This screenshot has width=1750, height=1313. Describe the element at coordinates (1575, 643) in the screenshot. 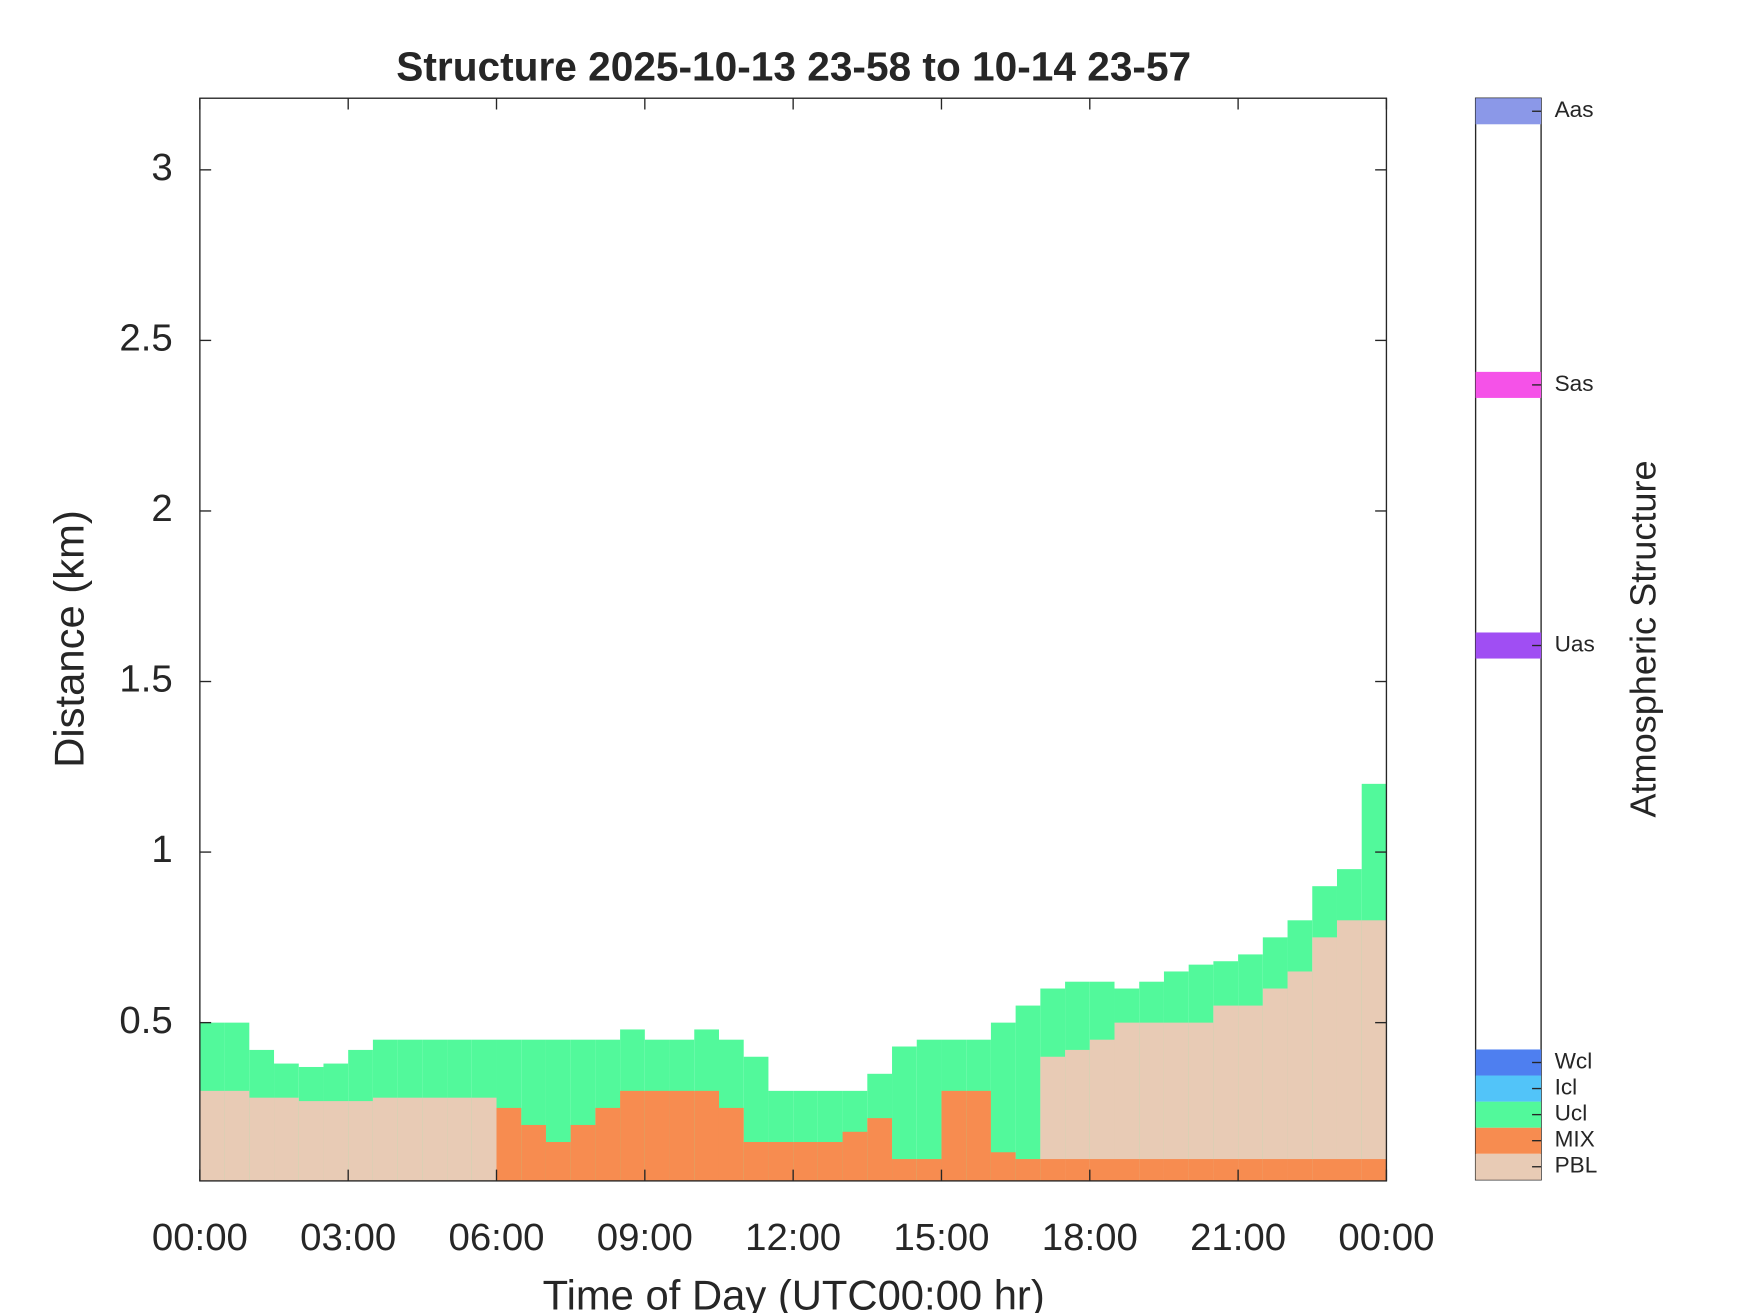

I see `colorbar-tick-label: Uas` at that location.